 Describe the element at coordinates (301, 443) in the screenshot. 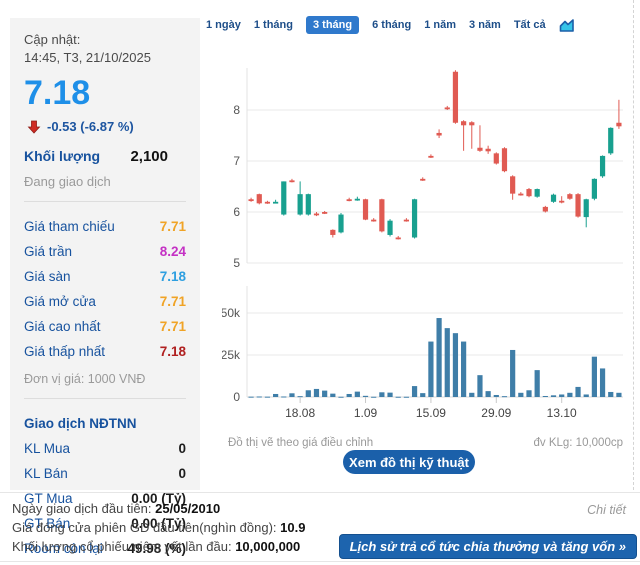

I see `chart-note-adjusted-price: Đồ thị vẽ theo giá điều chỉnh` at that location.